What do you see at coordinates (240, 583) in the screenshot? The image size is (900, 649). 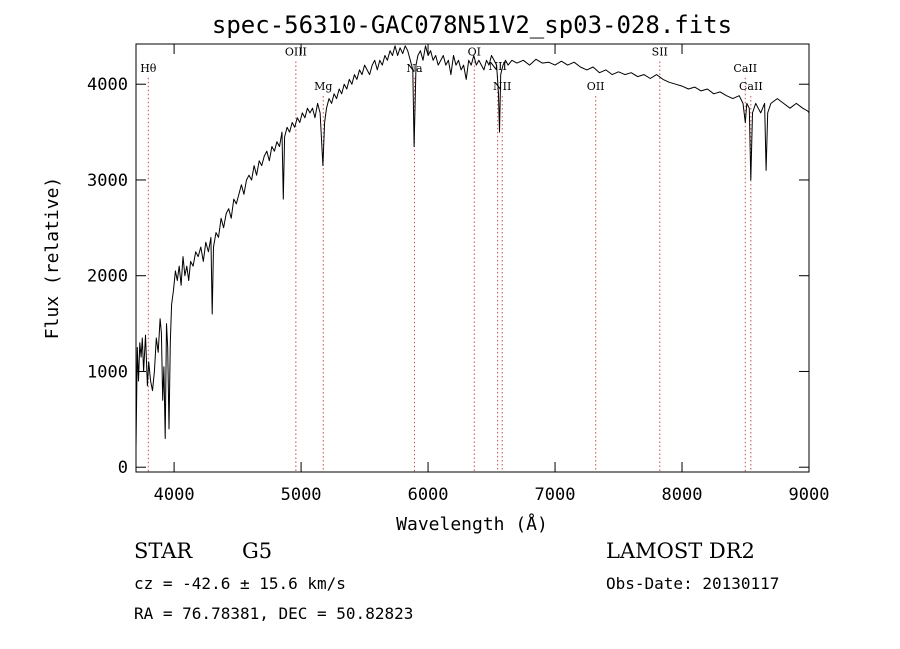 I see `redshift-text: cz = -42.6 ± 15.6 km/s` at bounding box center [240, 583].